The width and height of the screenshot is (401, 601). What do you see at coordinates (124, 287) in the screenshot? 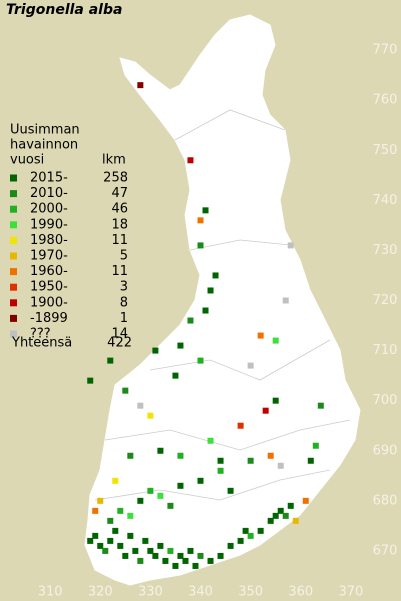
I see `legend-count: 3` at bounding box center [124, 287].